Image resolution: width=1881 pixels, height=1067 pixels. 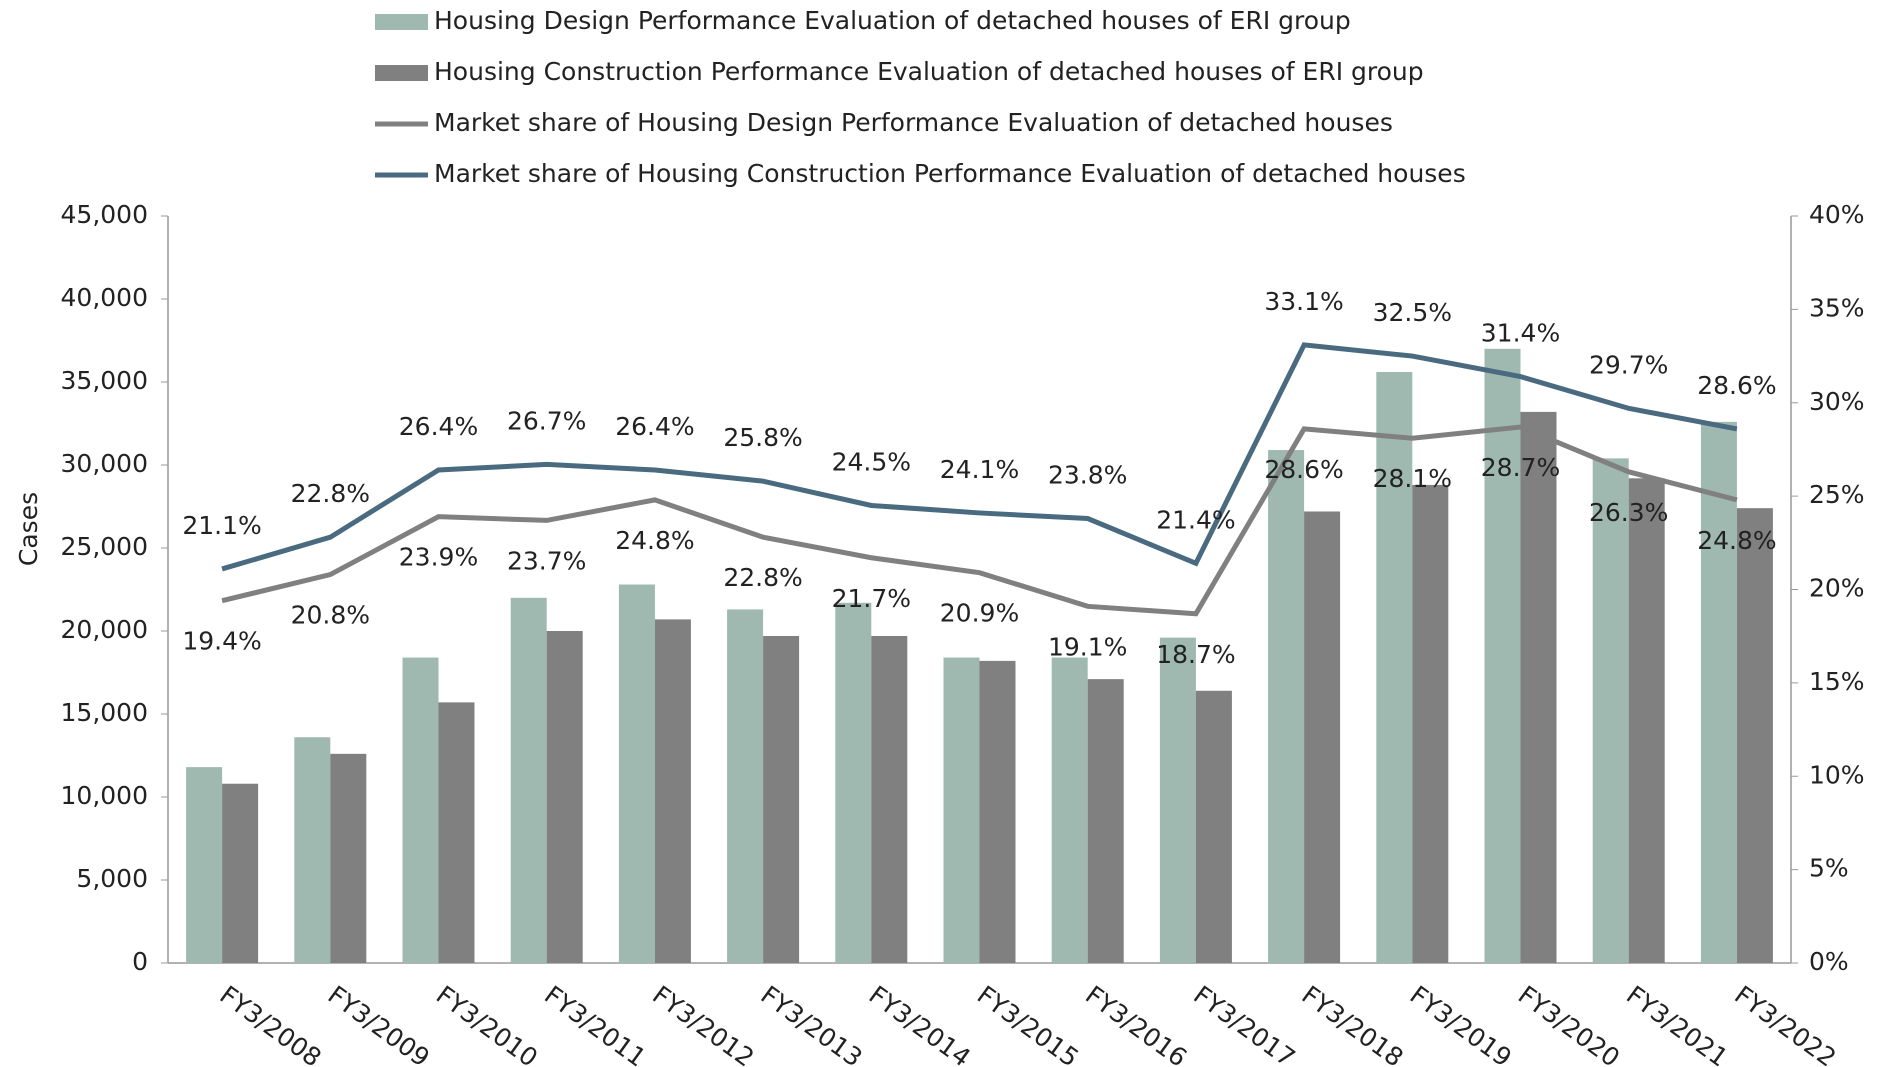 What do you see at coordinates (1628, 512) in the screenshot?
I see `data-label: 26.3%` at bounding box center [1628, 512].